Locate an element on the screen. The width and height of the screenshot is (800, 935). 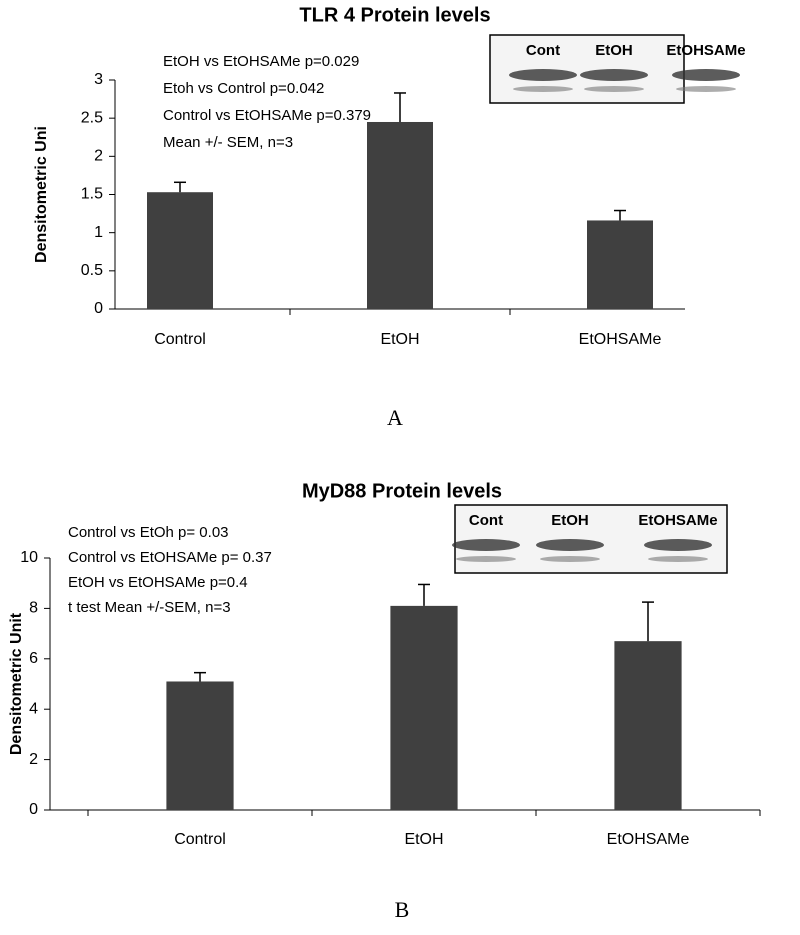
y-tick-label: 1 is located at coordinates (98, 232).